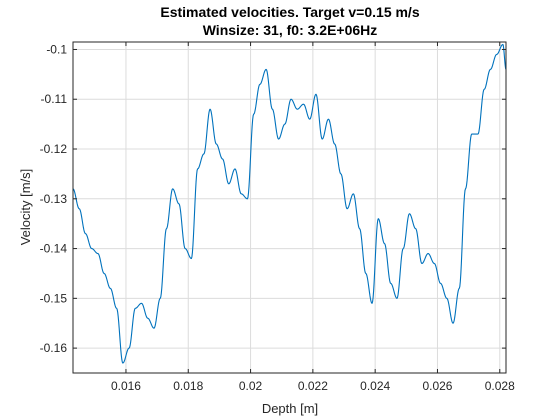 The width and height of the screenshot is (560, 420). What do you see at coordinates (54, 149) in the screenshot?
I see `y-tick-label: -0.12` at bounding box center [54, 149].